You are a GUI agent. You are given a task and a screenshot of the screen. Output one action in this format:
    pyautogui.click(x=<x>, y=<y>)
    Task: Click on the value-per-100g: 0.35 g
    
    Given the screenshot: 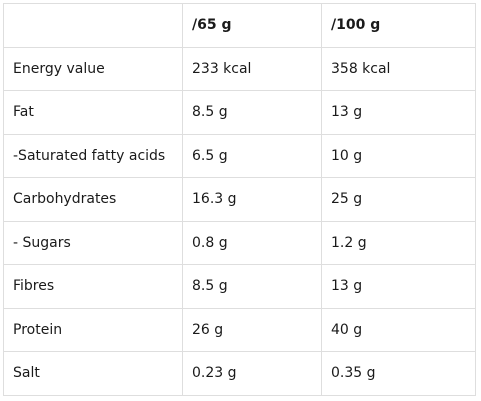 What is the action you would take?
    pyautogui.click(x=398, y=373)
    